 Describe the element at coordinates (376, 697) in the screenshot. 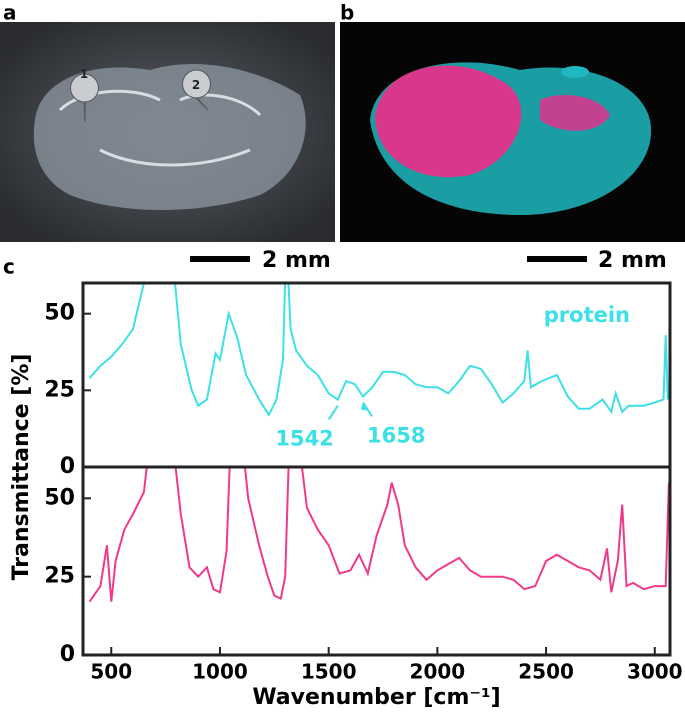

I see `x-axis-label: Wavenumber [cm⁻¹]` at that location.